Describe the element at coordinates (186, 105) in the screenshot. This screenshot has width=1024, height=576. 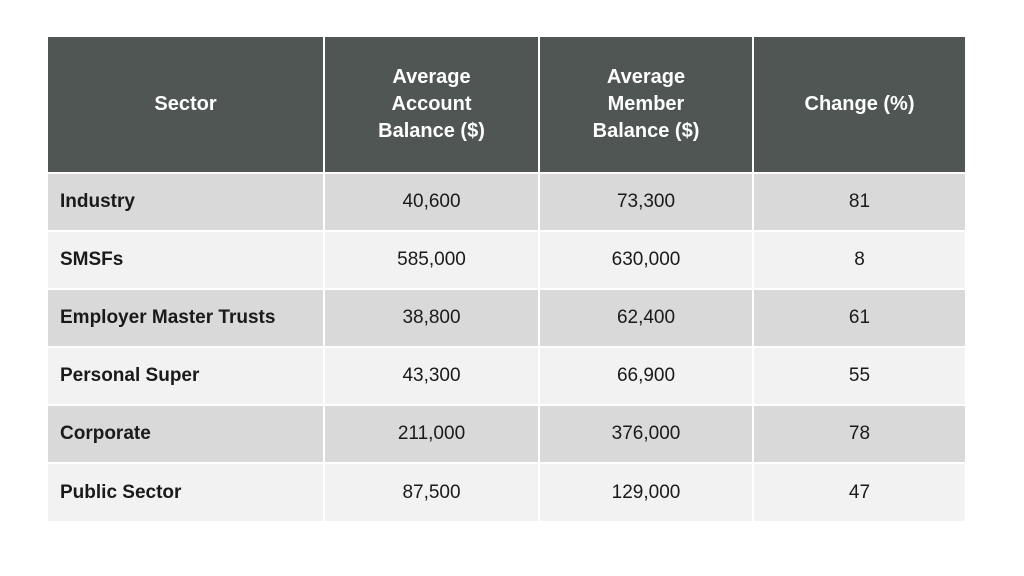
I see `column-header: Sector` at that location.